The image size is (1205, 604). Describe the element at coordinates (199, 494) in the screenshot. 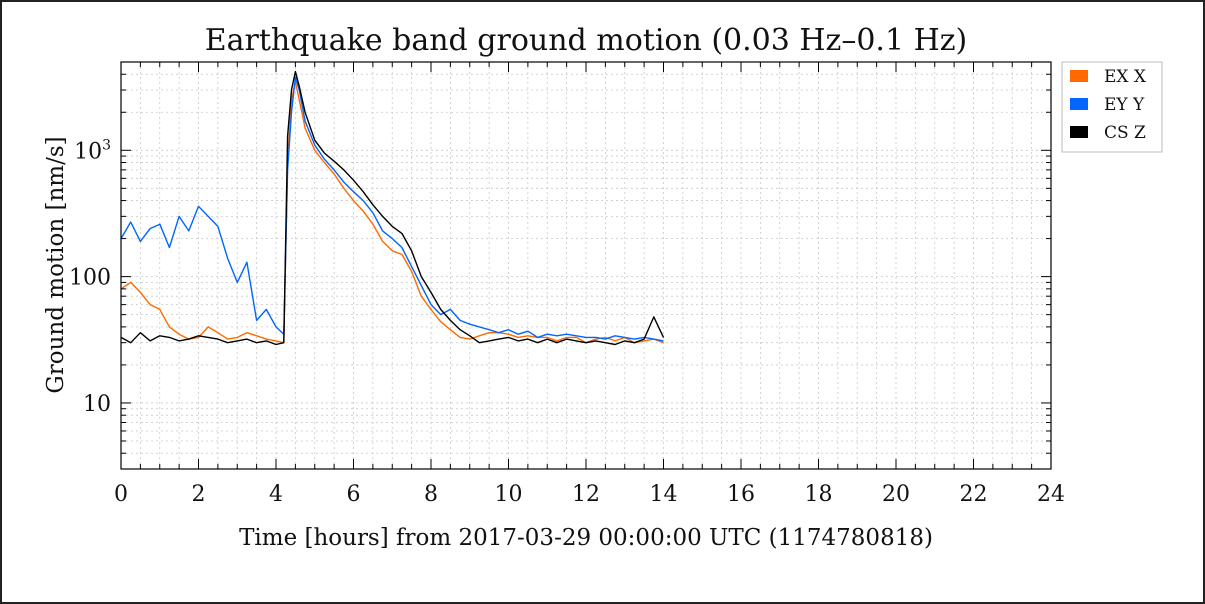

I see `x-tick-label: 2` at that location.